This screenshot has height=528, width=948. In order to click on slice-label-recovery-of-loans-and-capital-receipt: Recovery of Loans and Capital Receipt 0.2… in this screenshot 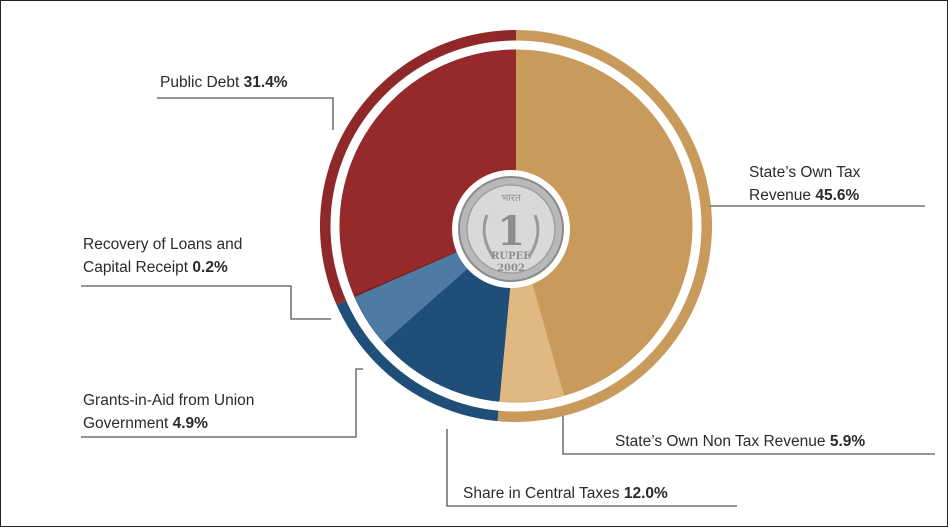, I will do `click(162, 256)`.